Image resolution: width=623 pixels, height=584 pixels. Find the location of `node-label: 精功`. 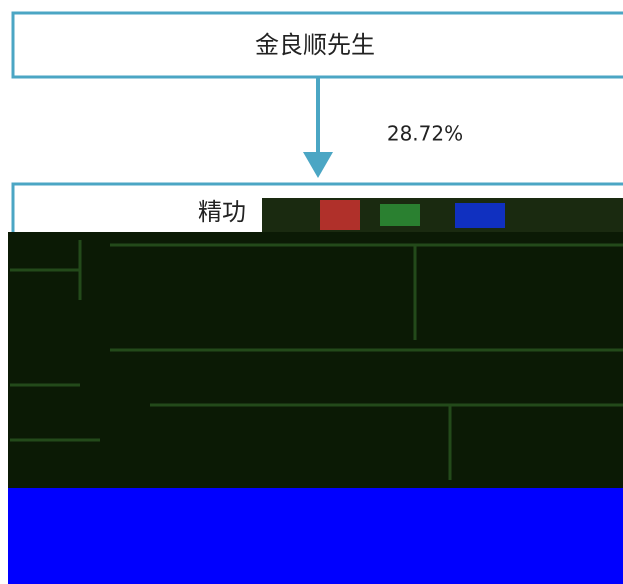

node-label: 精功 is located at coordinates (222, 212).